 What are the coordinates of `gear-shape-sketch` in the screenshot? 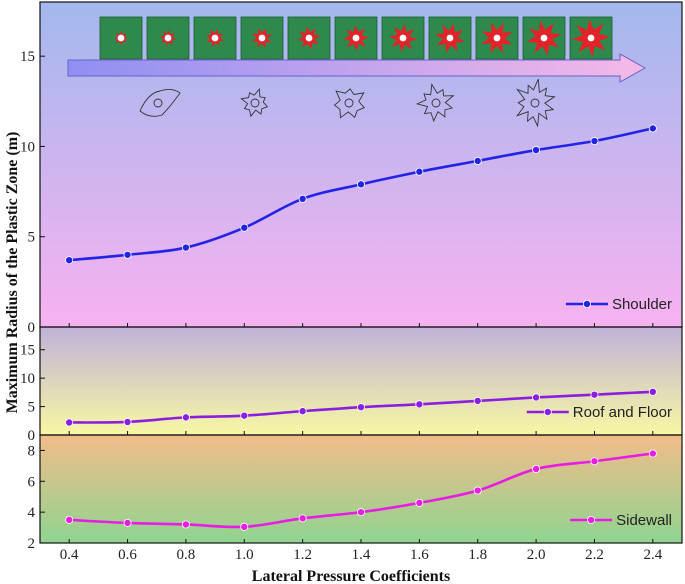 It's located at (254, 102).